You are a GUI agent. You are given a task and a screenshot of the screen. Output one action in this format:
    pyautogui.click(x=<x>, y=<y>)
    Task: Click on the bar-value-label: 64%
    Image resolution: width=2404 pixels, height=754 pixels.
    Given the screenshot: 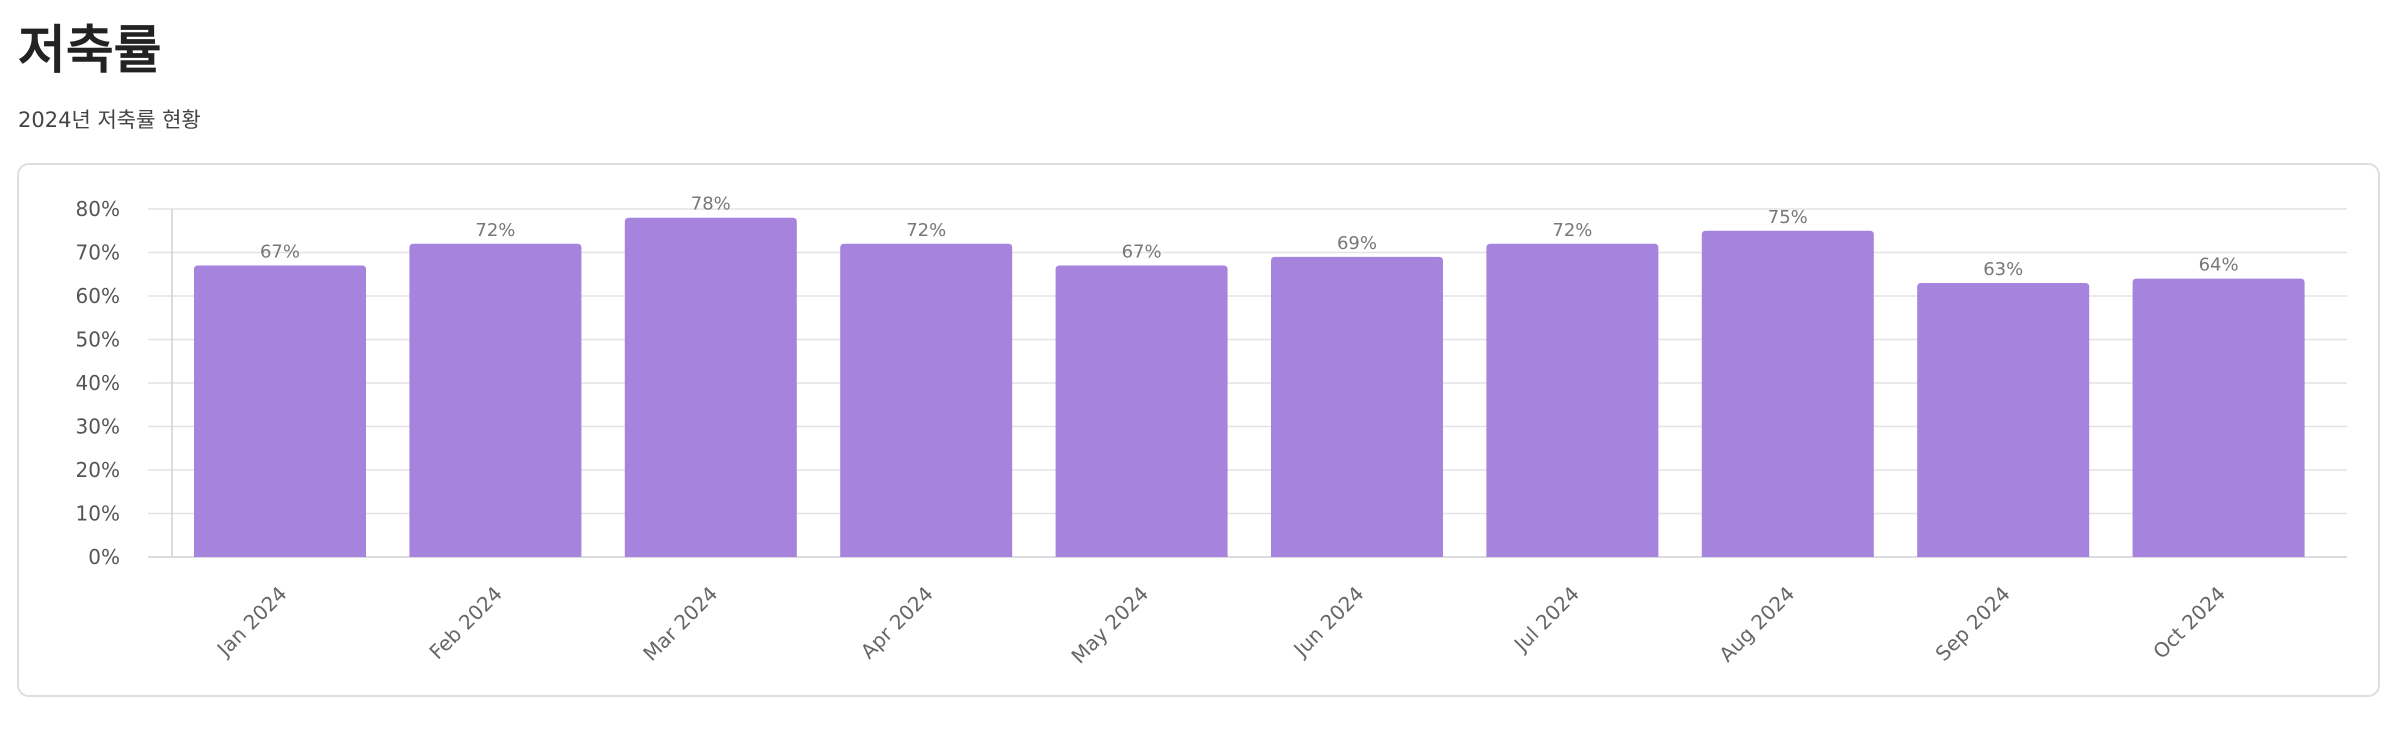 What is the action you would take?
    pyautogui.click(x=2219, y=265)
    